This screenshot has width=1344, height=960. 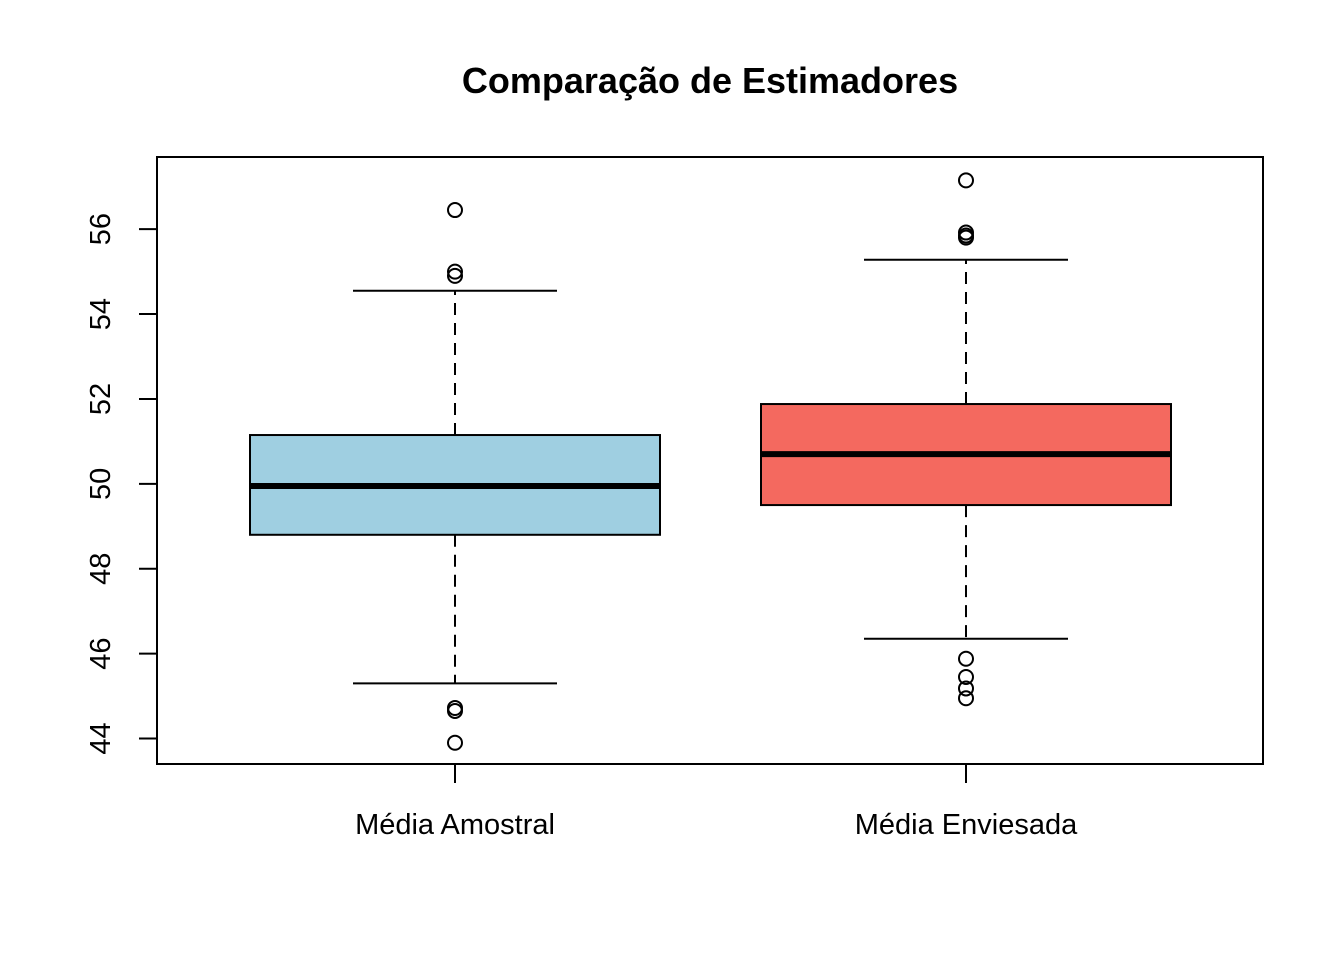 What do you see at coordinates (121, 484) in the screenshot?
I see `y-axis: 44 46 48 50 52 54 56` at bounding box center [121, 484].